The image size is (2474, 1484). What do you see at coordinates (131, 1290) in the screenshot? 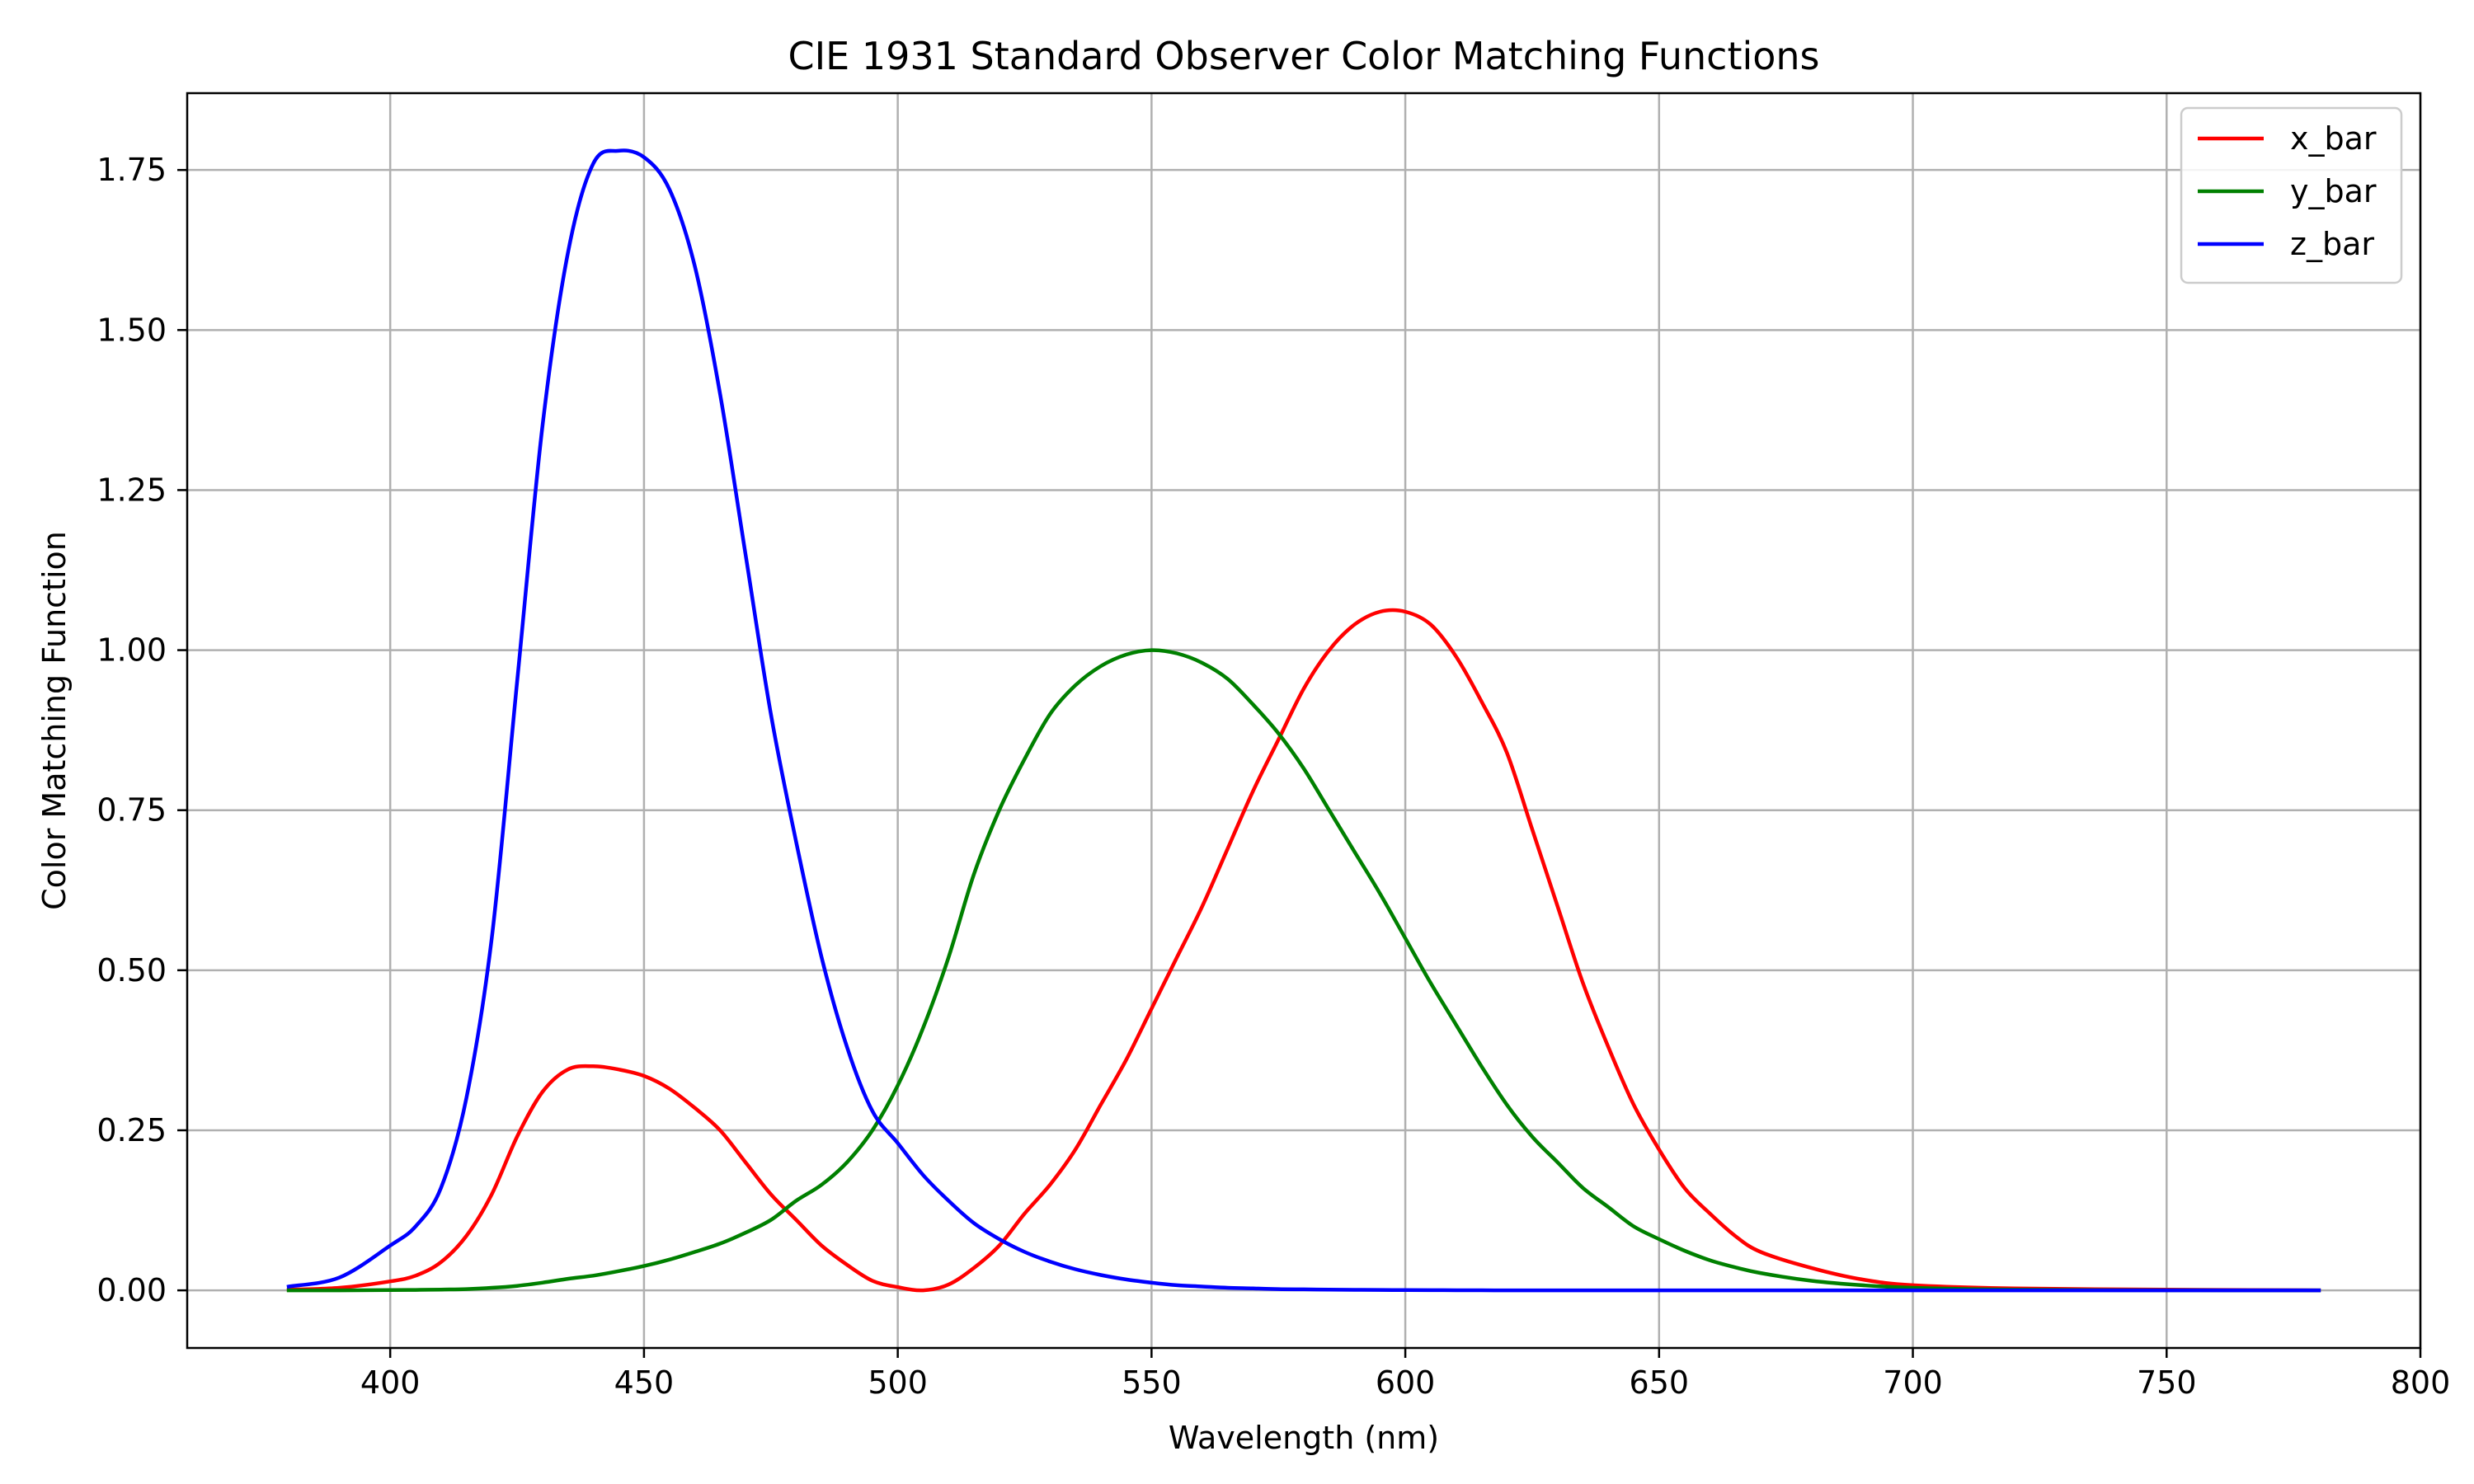
I see `y-tick-label: 0.00` at bounding box center [131, 1290].